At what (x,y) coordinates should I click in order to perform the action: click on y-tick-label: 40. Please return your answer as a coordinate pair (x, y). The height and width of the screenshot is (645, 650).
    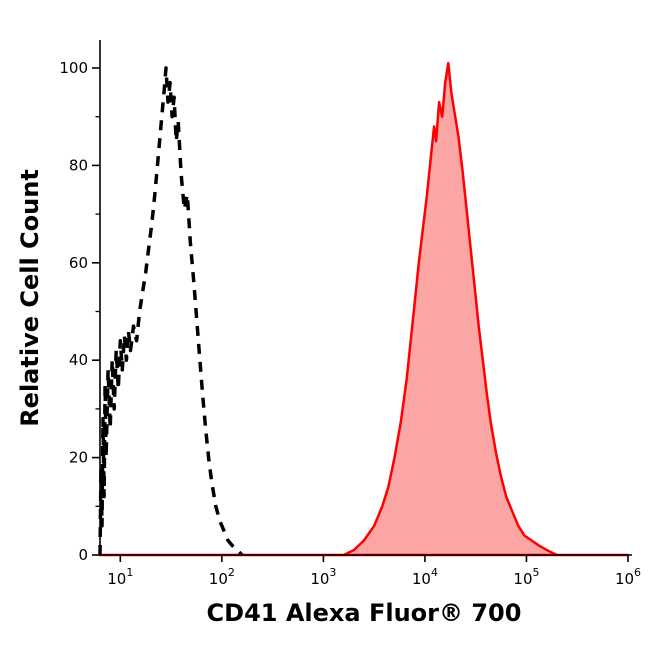
    Looking at the image, I should click on (78, 360).